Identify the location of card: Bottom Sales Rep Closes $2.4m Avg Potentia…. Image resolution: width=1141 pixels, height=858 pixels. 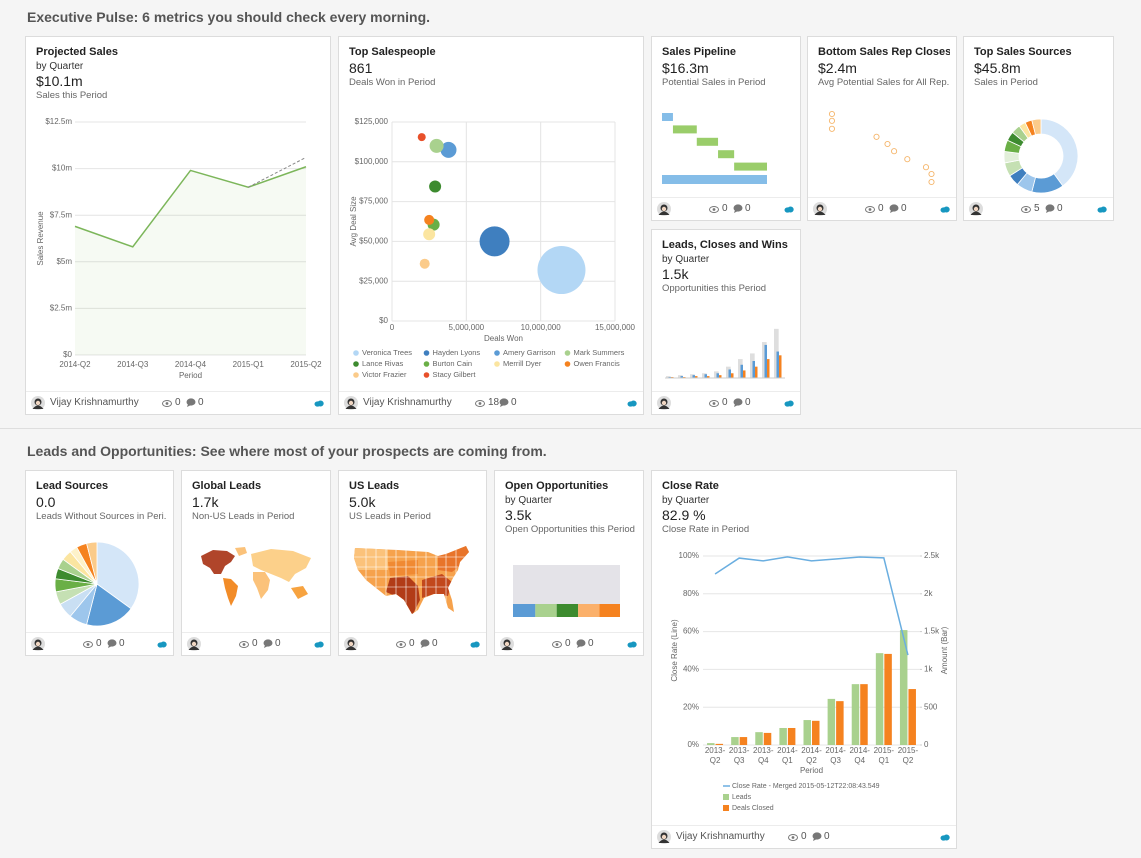
(882, 128).